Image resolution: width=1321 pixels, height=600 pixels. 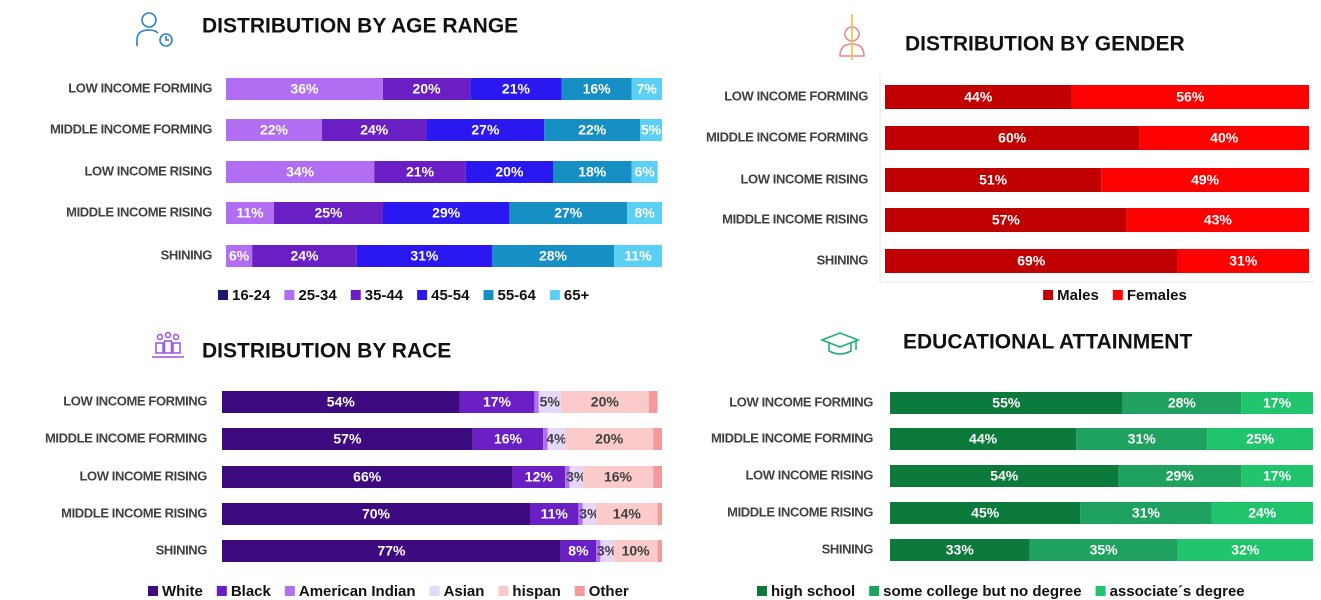 What do you see at coordinates (796, 95) in the screenshot?
I see `category-label: LOW INCOME FORMING` at bounding box center [796, 95].